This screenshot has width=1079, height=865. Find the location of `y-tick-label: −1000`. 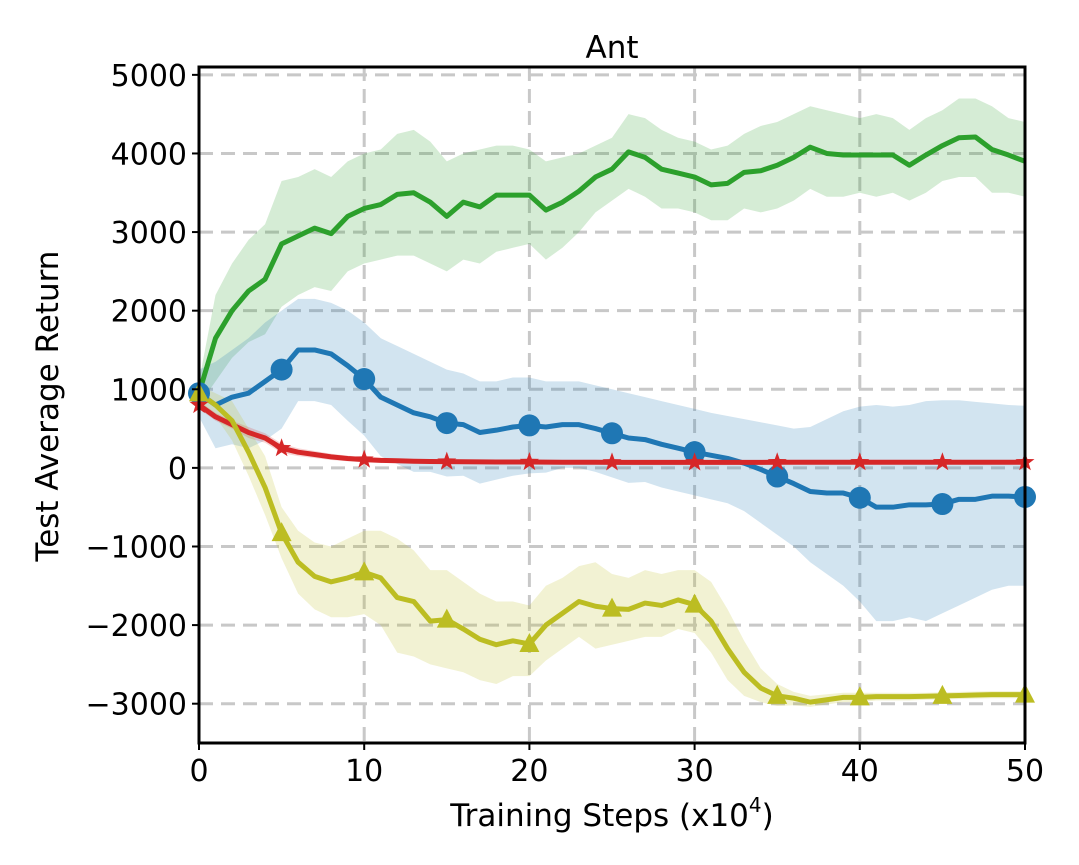

y-tick-label: −1000 is located at coordinates (136, 547).